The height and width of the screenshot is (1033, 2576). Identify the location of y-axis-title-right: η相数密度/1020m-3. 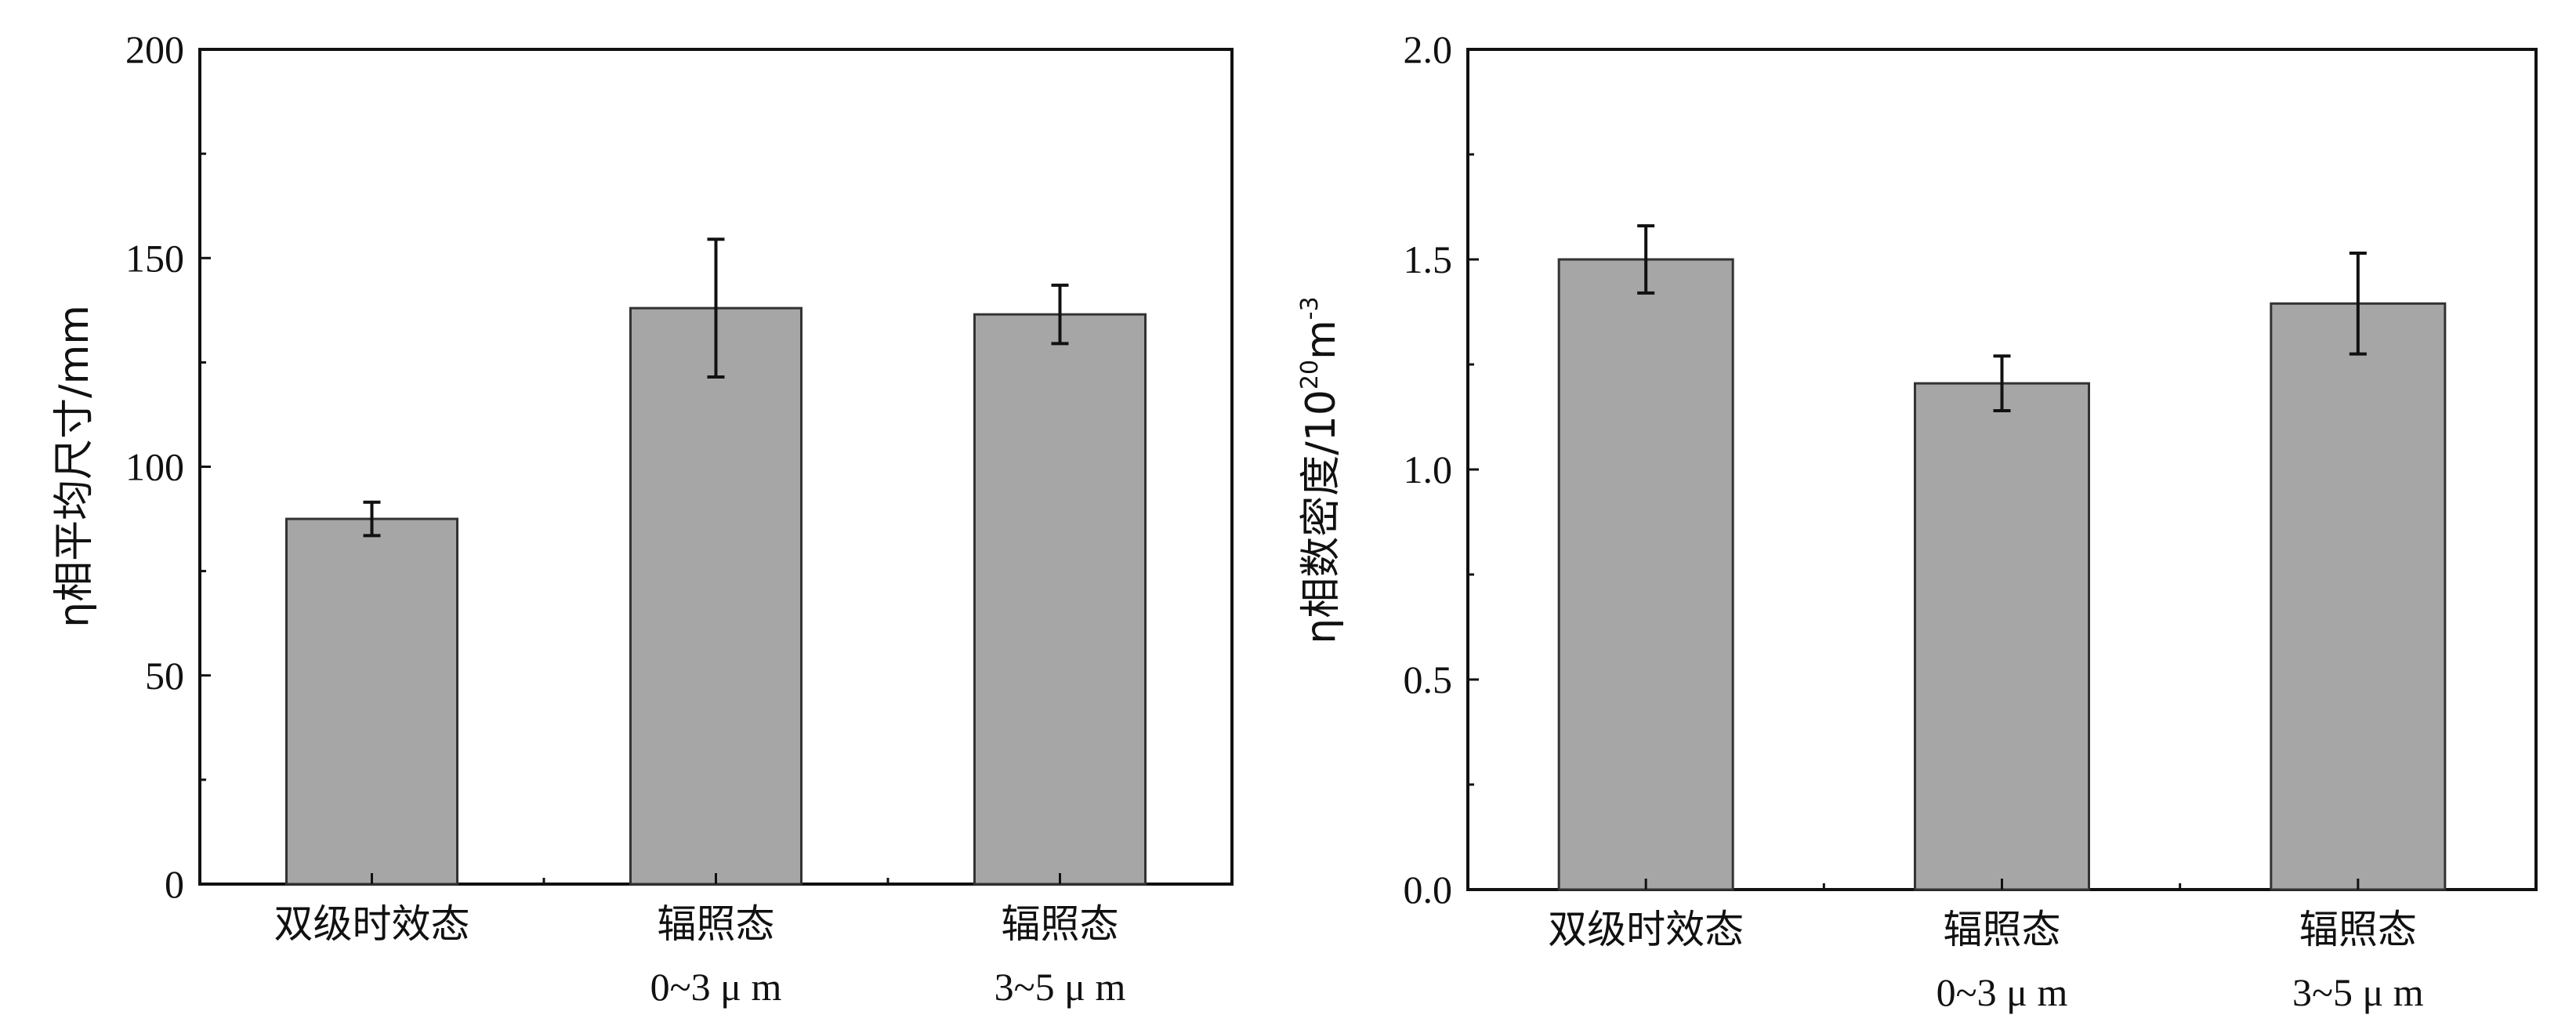
(1320, 470).